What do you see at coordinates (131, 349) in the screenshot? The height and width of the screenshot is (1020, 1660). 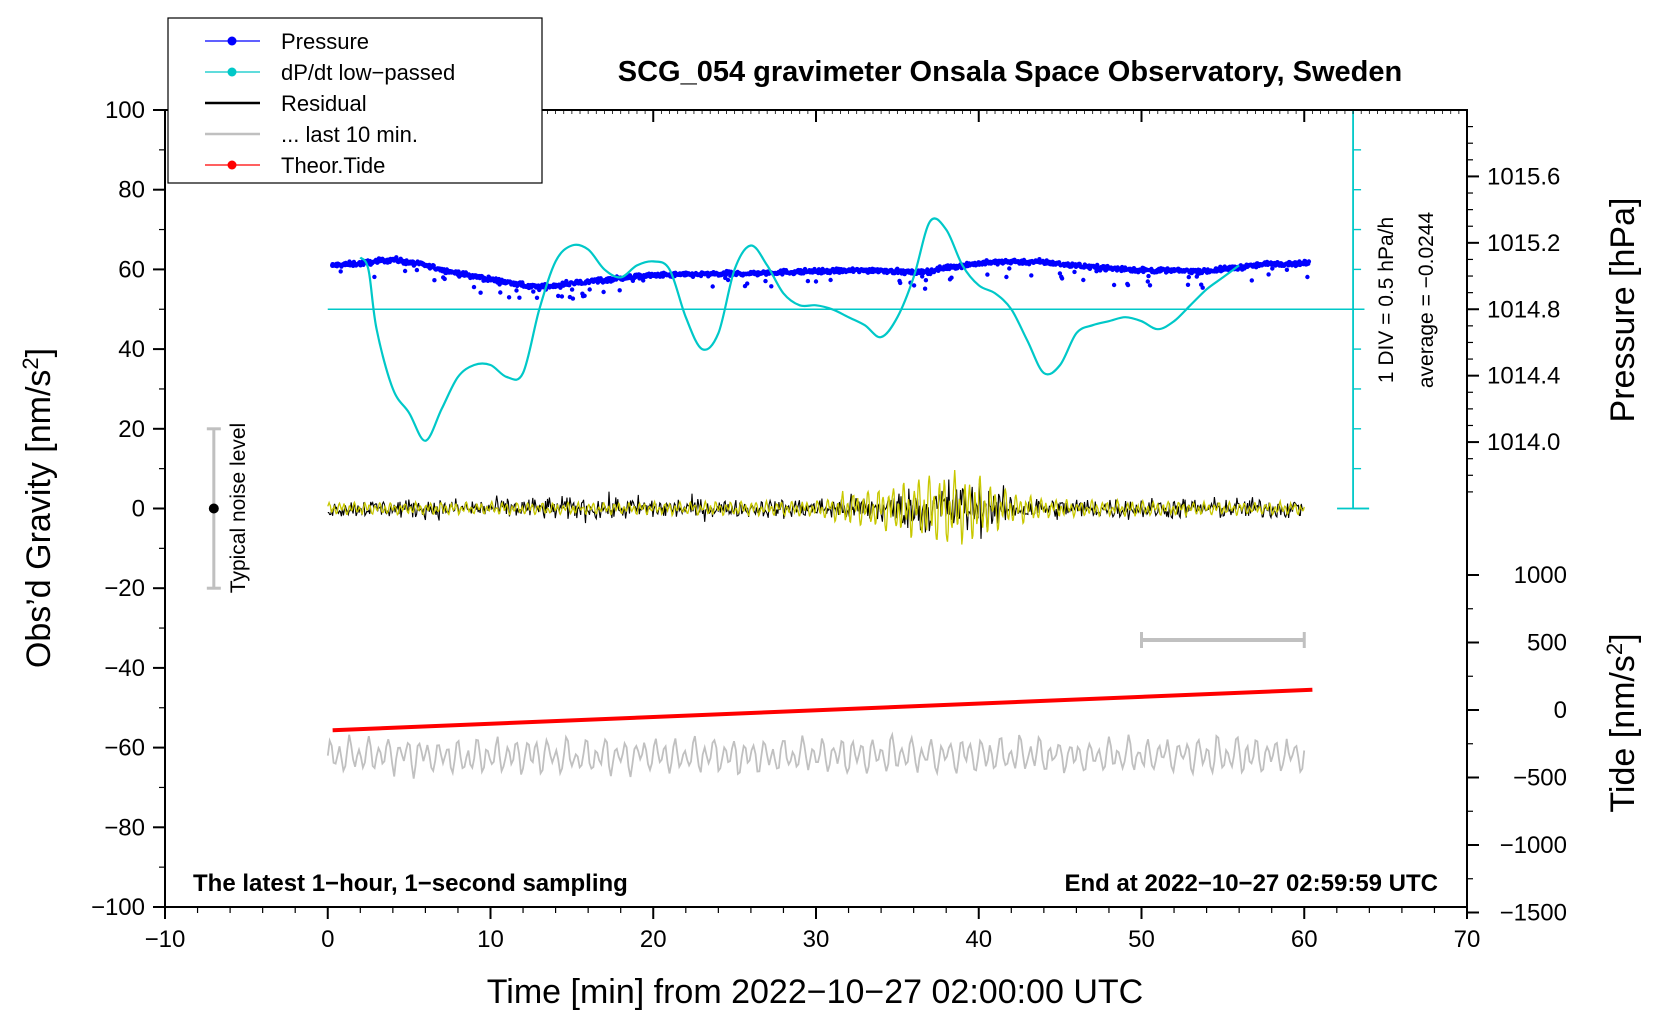 I see `y-tick-label: 40` at bounding box center [131, 349].